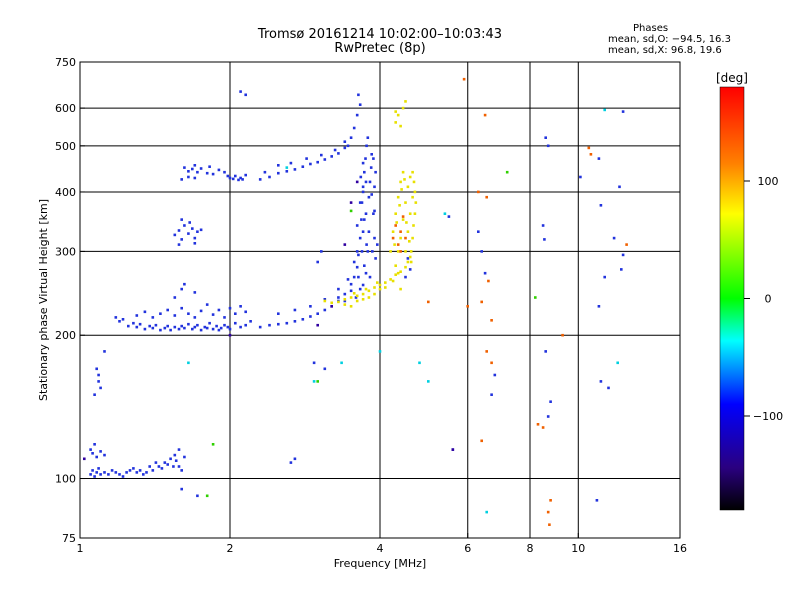 This screenshot has width=800, height=600. I want to click on y-axis-label: Stationary phase Virtual Height [km], so click(43, 300).